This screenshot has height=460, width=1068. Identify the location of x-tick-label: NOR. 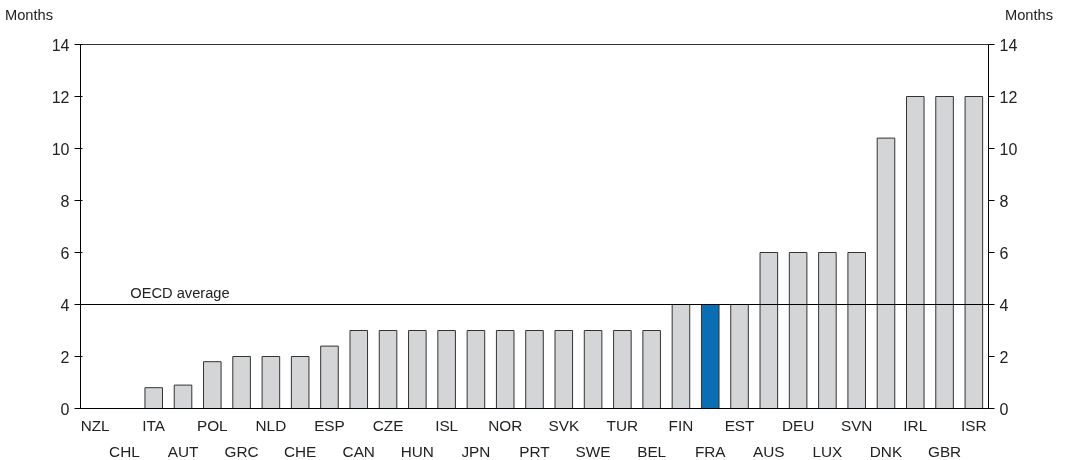
(505, 425).